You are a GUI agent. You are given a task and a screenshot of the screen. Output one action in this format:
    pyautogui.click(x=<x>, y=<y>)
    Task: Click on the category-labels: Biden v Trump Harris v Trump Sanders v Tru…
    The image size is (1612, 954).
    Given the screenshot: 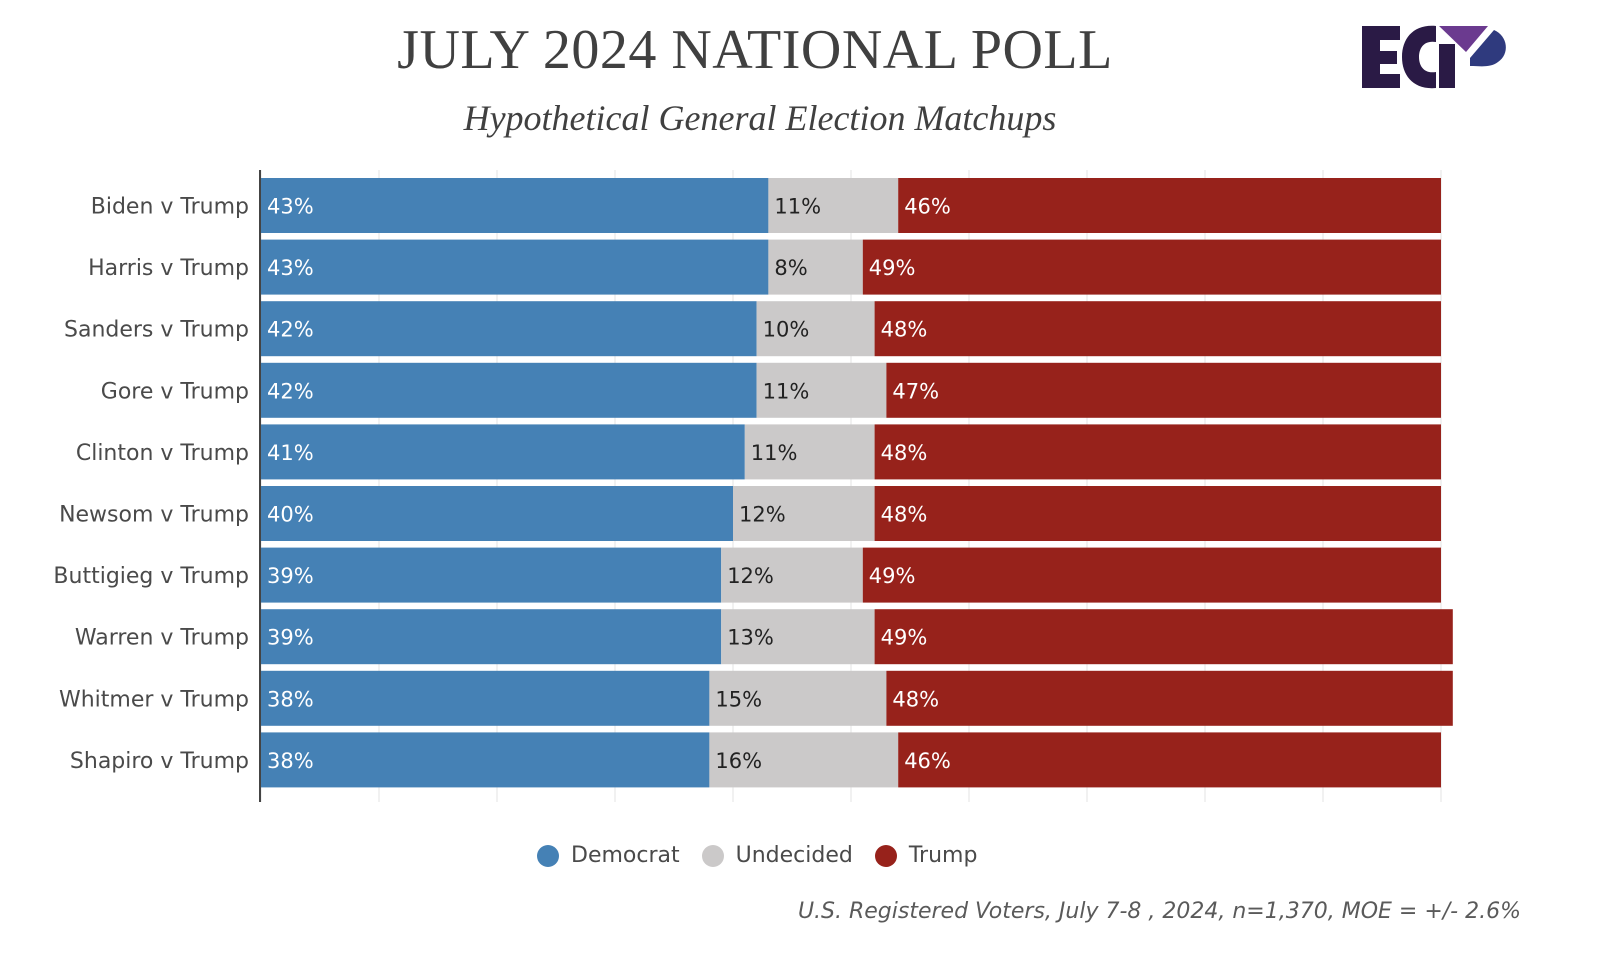 What is the action you would take?
    pyautogui.click(x=151, y=484)
    